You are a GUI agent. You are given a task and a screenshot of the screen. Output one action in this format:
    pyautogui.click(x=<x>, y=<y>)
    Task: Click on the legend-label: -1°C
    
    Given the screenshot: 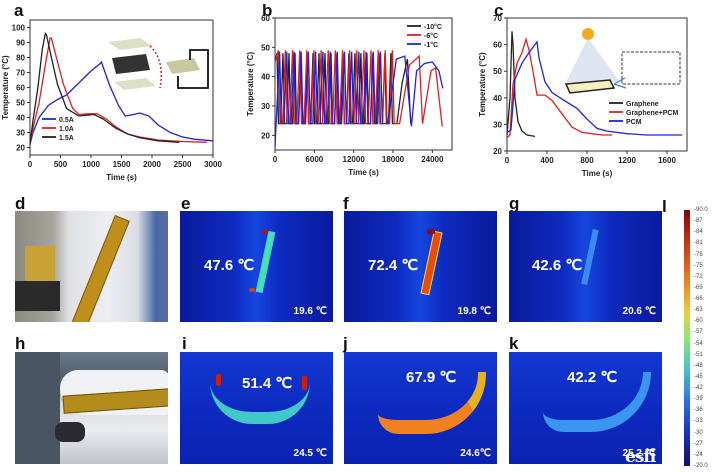 What is the action you would take?
    pyautogui.click(x=431, y=45)
    